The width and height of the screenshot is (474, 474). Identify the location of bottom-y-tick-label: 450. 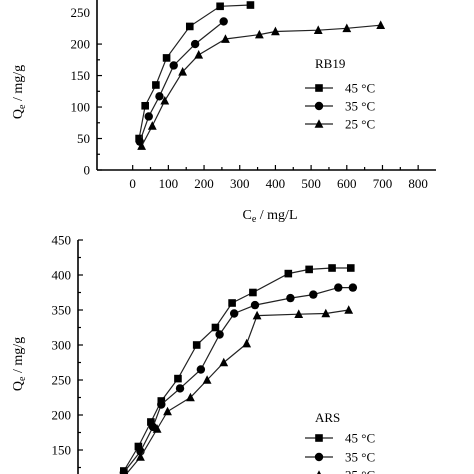
(62, 240).